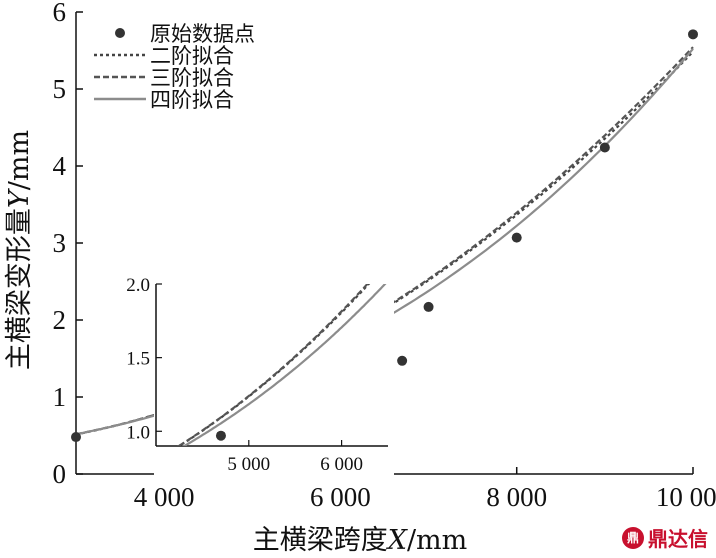 The image size is (716, 558). What do you see at coordinates (60, 13) in the screenshot?
I see `y-tick-label: 6` at bounding box center [60, 13].